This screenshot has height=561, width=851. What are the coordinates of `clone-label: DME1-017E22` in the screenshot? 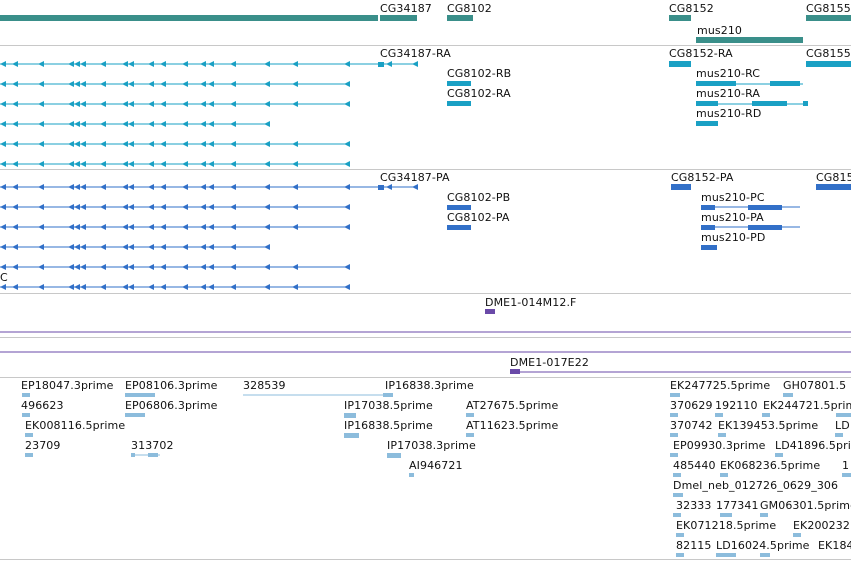 It's located at (549, 362).